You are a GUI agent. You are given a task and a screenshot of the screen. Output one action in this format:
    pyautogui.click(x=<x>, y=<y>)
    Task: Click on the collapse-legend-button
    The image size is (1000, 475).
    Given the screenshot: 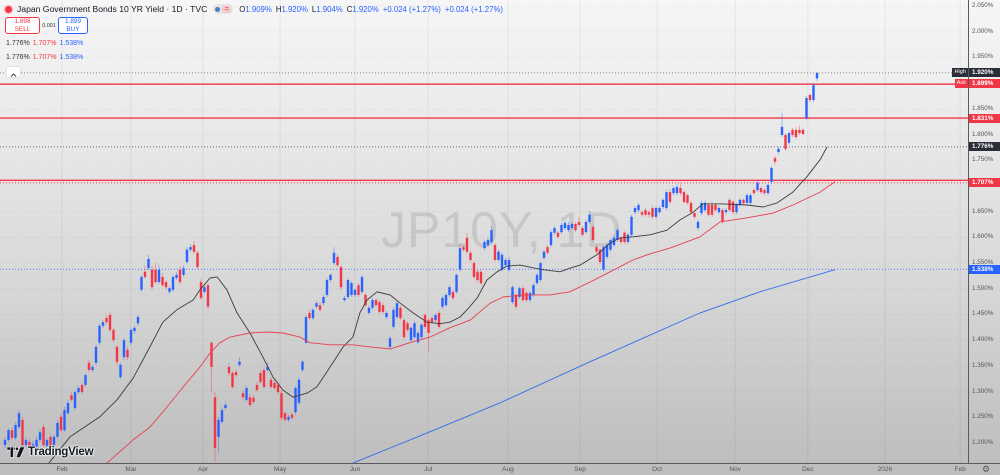 What is the action you would take?
    pyautogui.click(x=13, y=72)
    